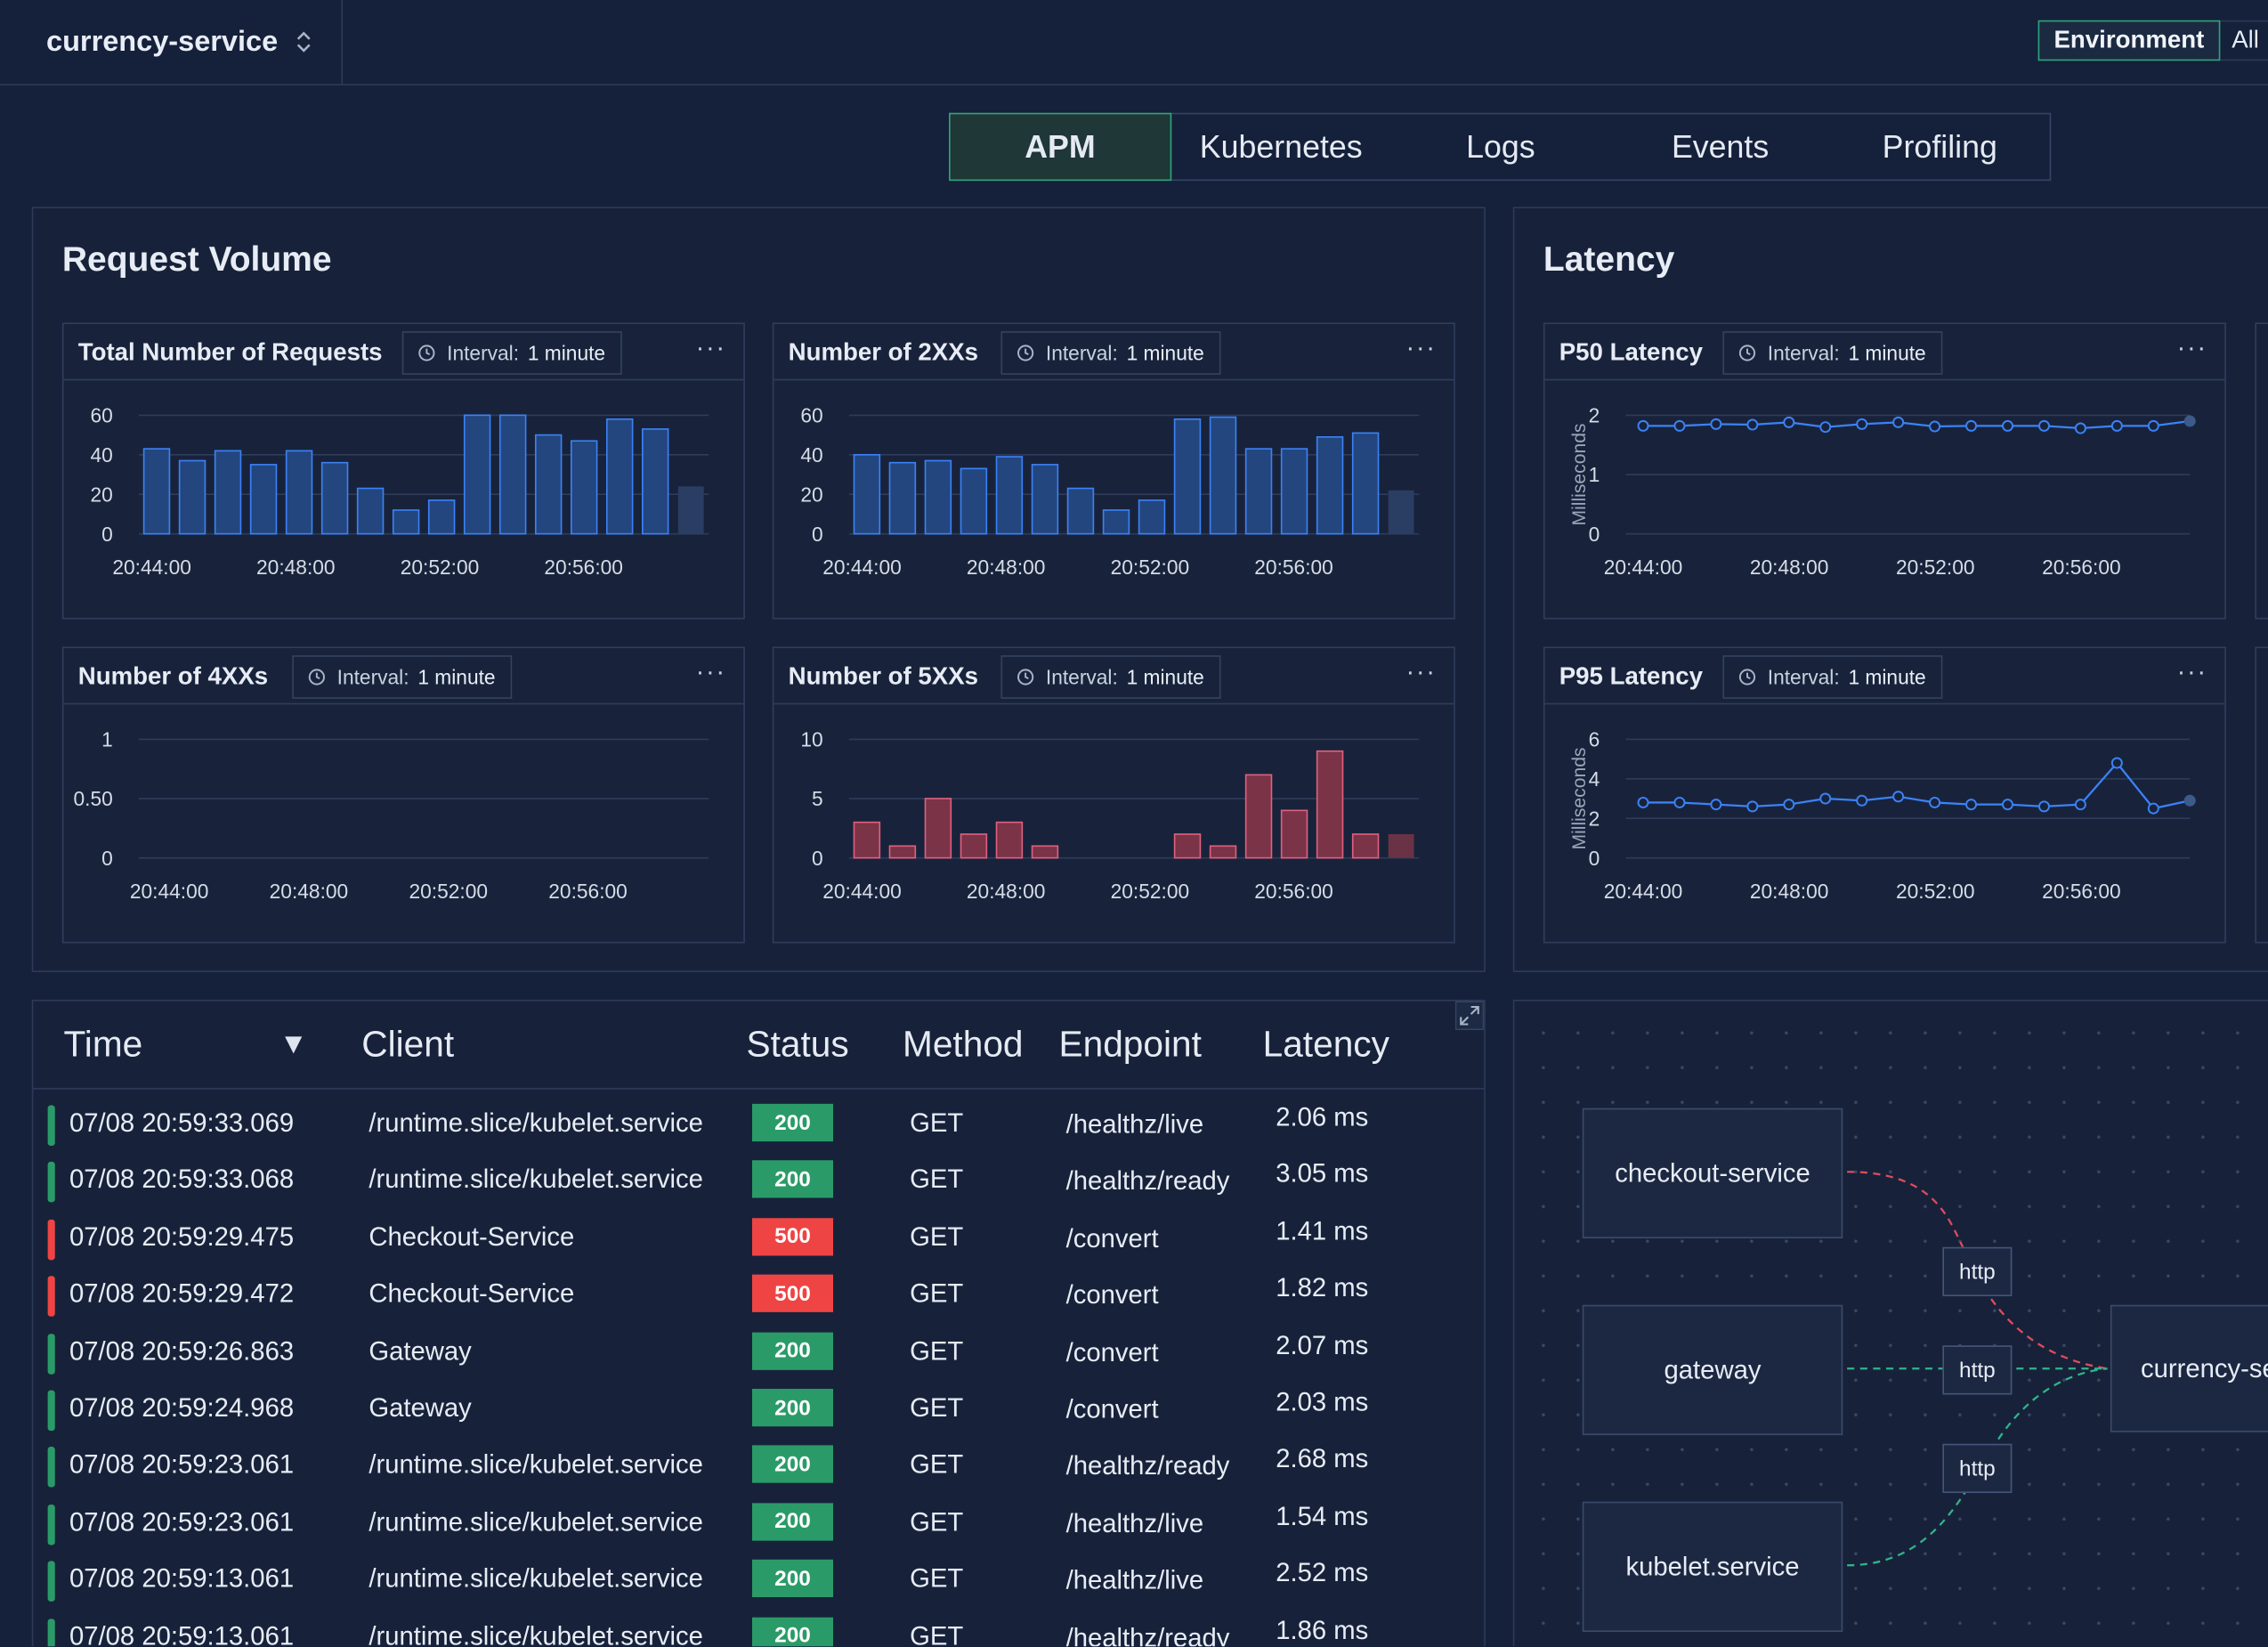  I want to click on column-method: Method, so click(964, 1045).